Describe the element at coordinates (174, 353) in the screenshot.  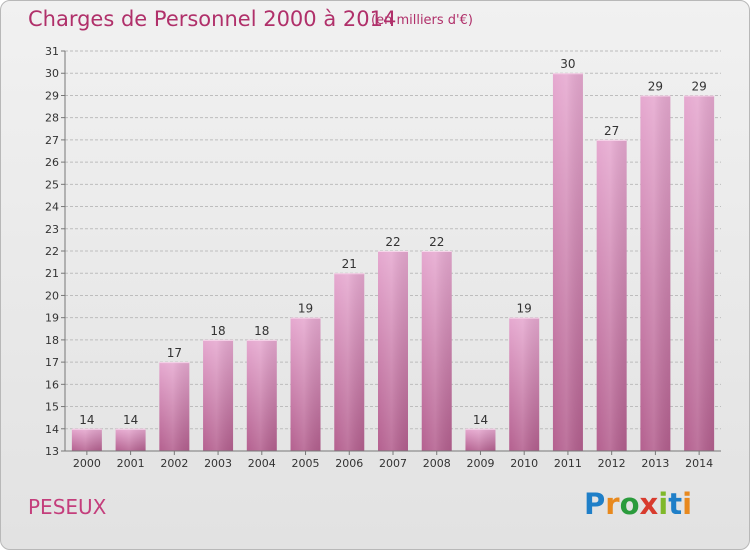
I see `data-label: 17` at that location.